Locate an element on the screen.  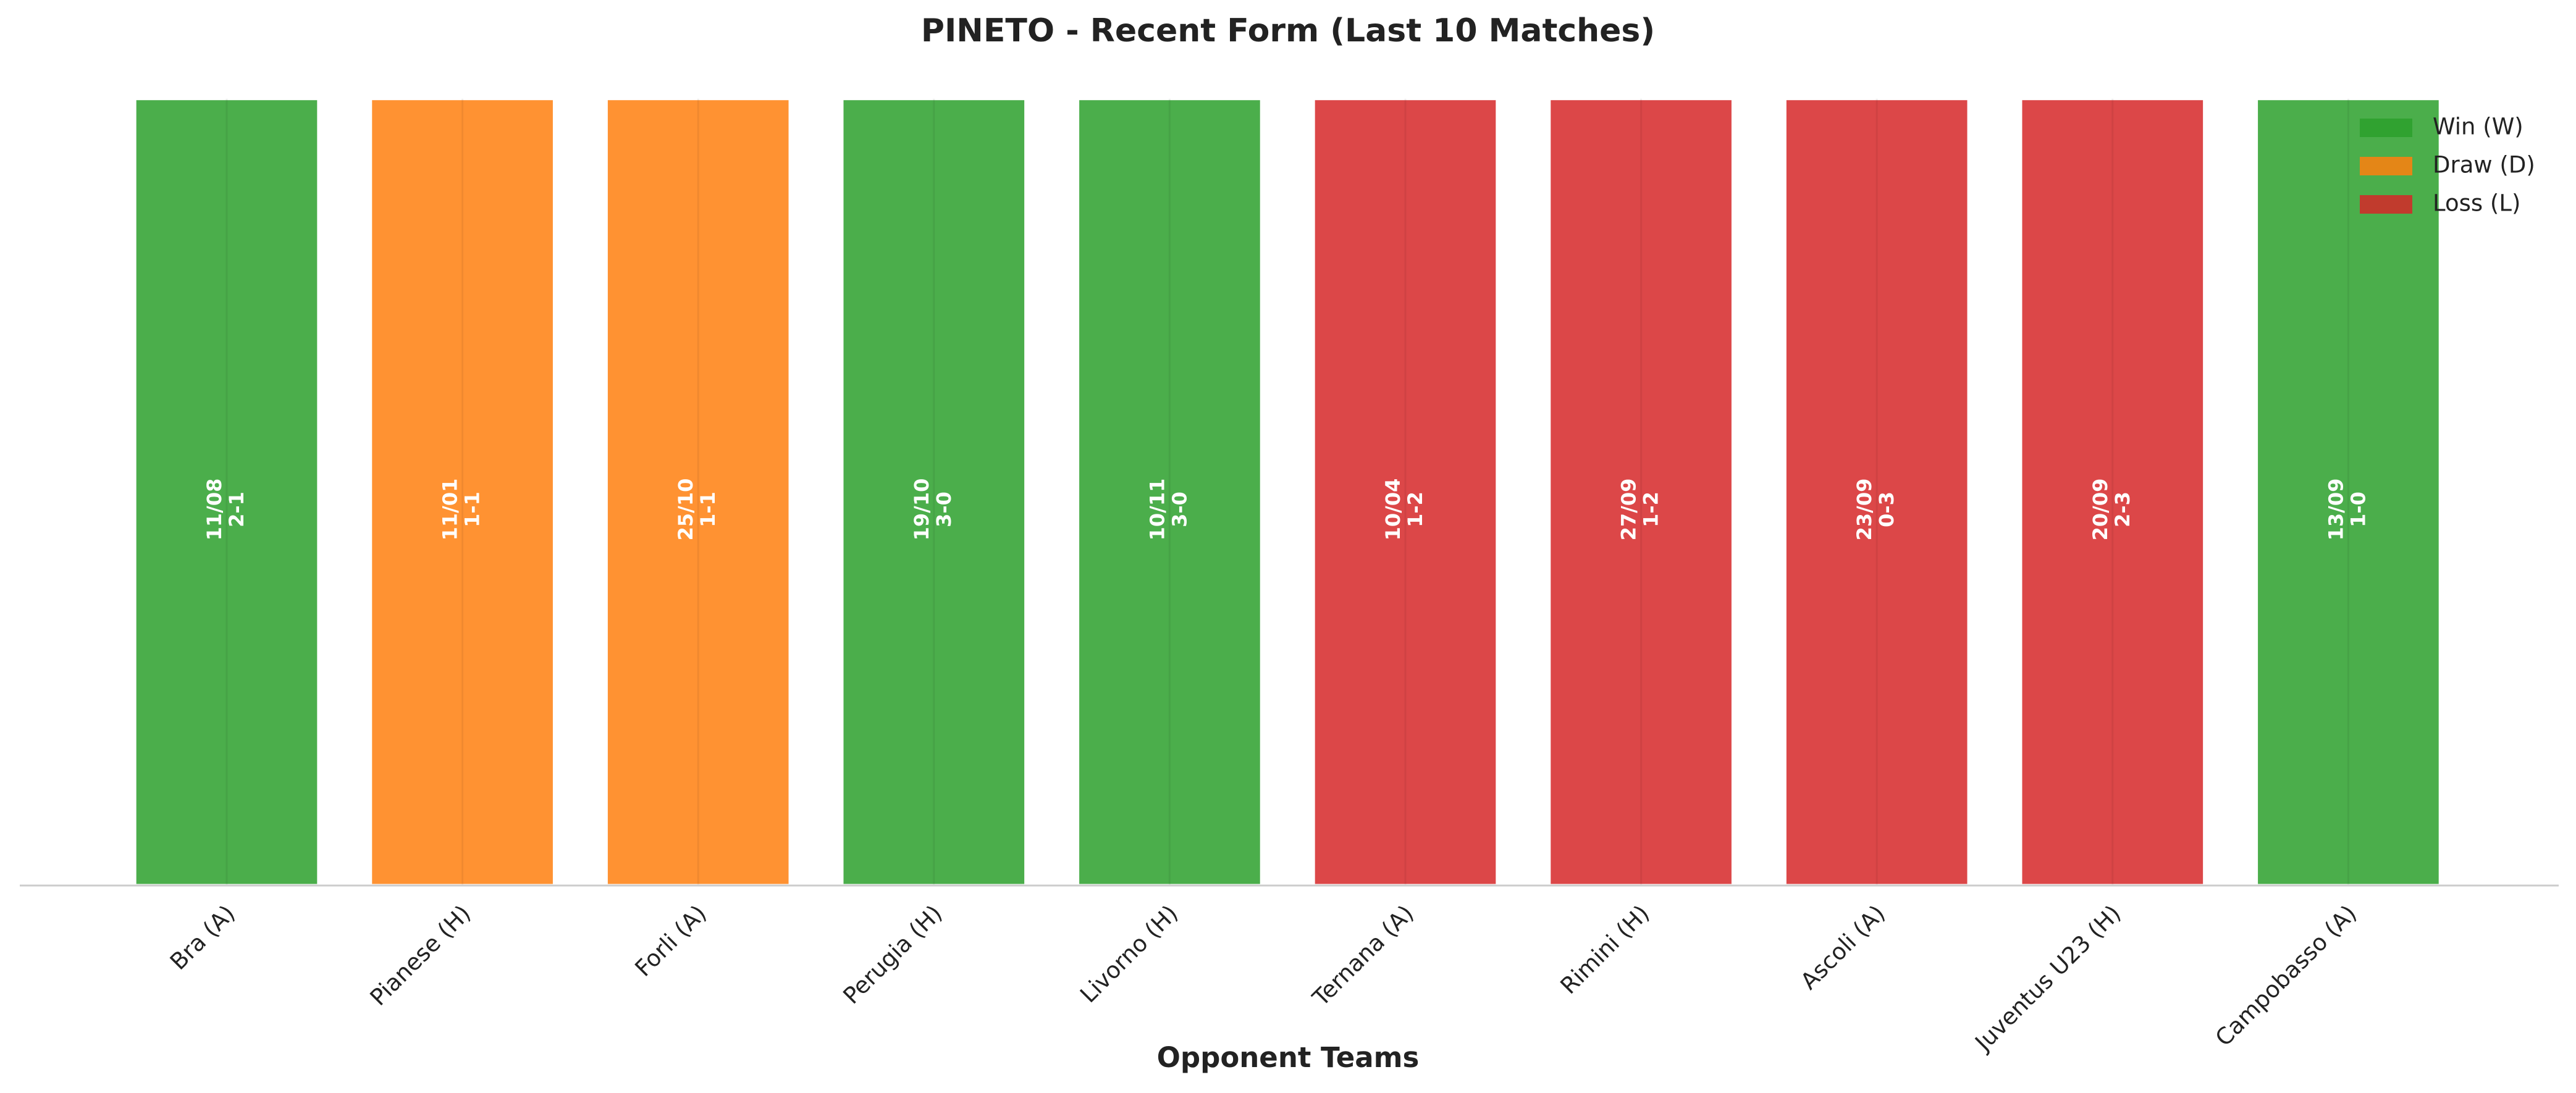
match-date: 19/10 is located at coordinates (921, 510).